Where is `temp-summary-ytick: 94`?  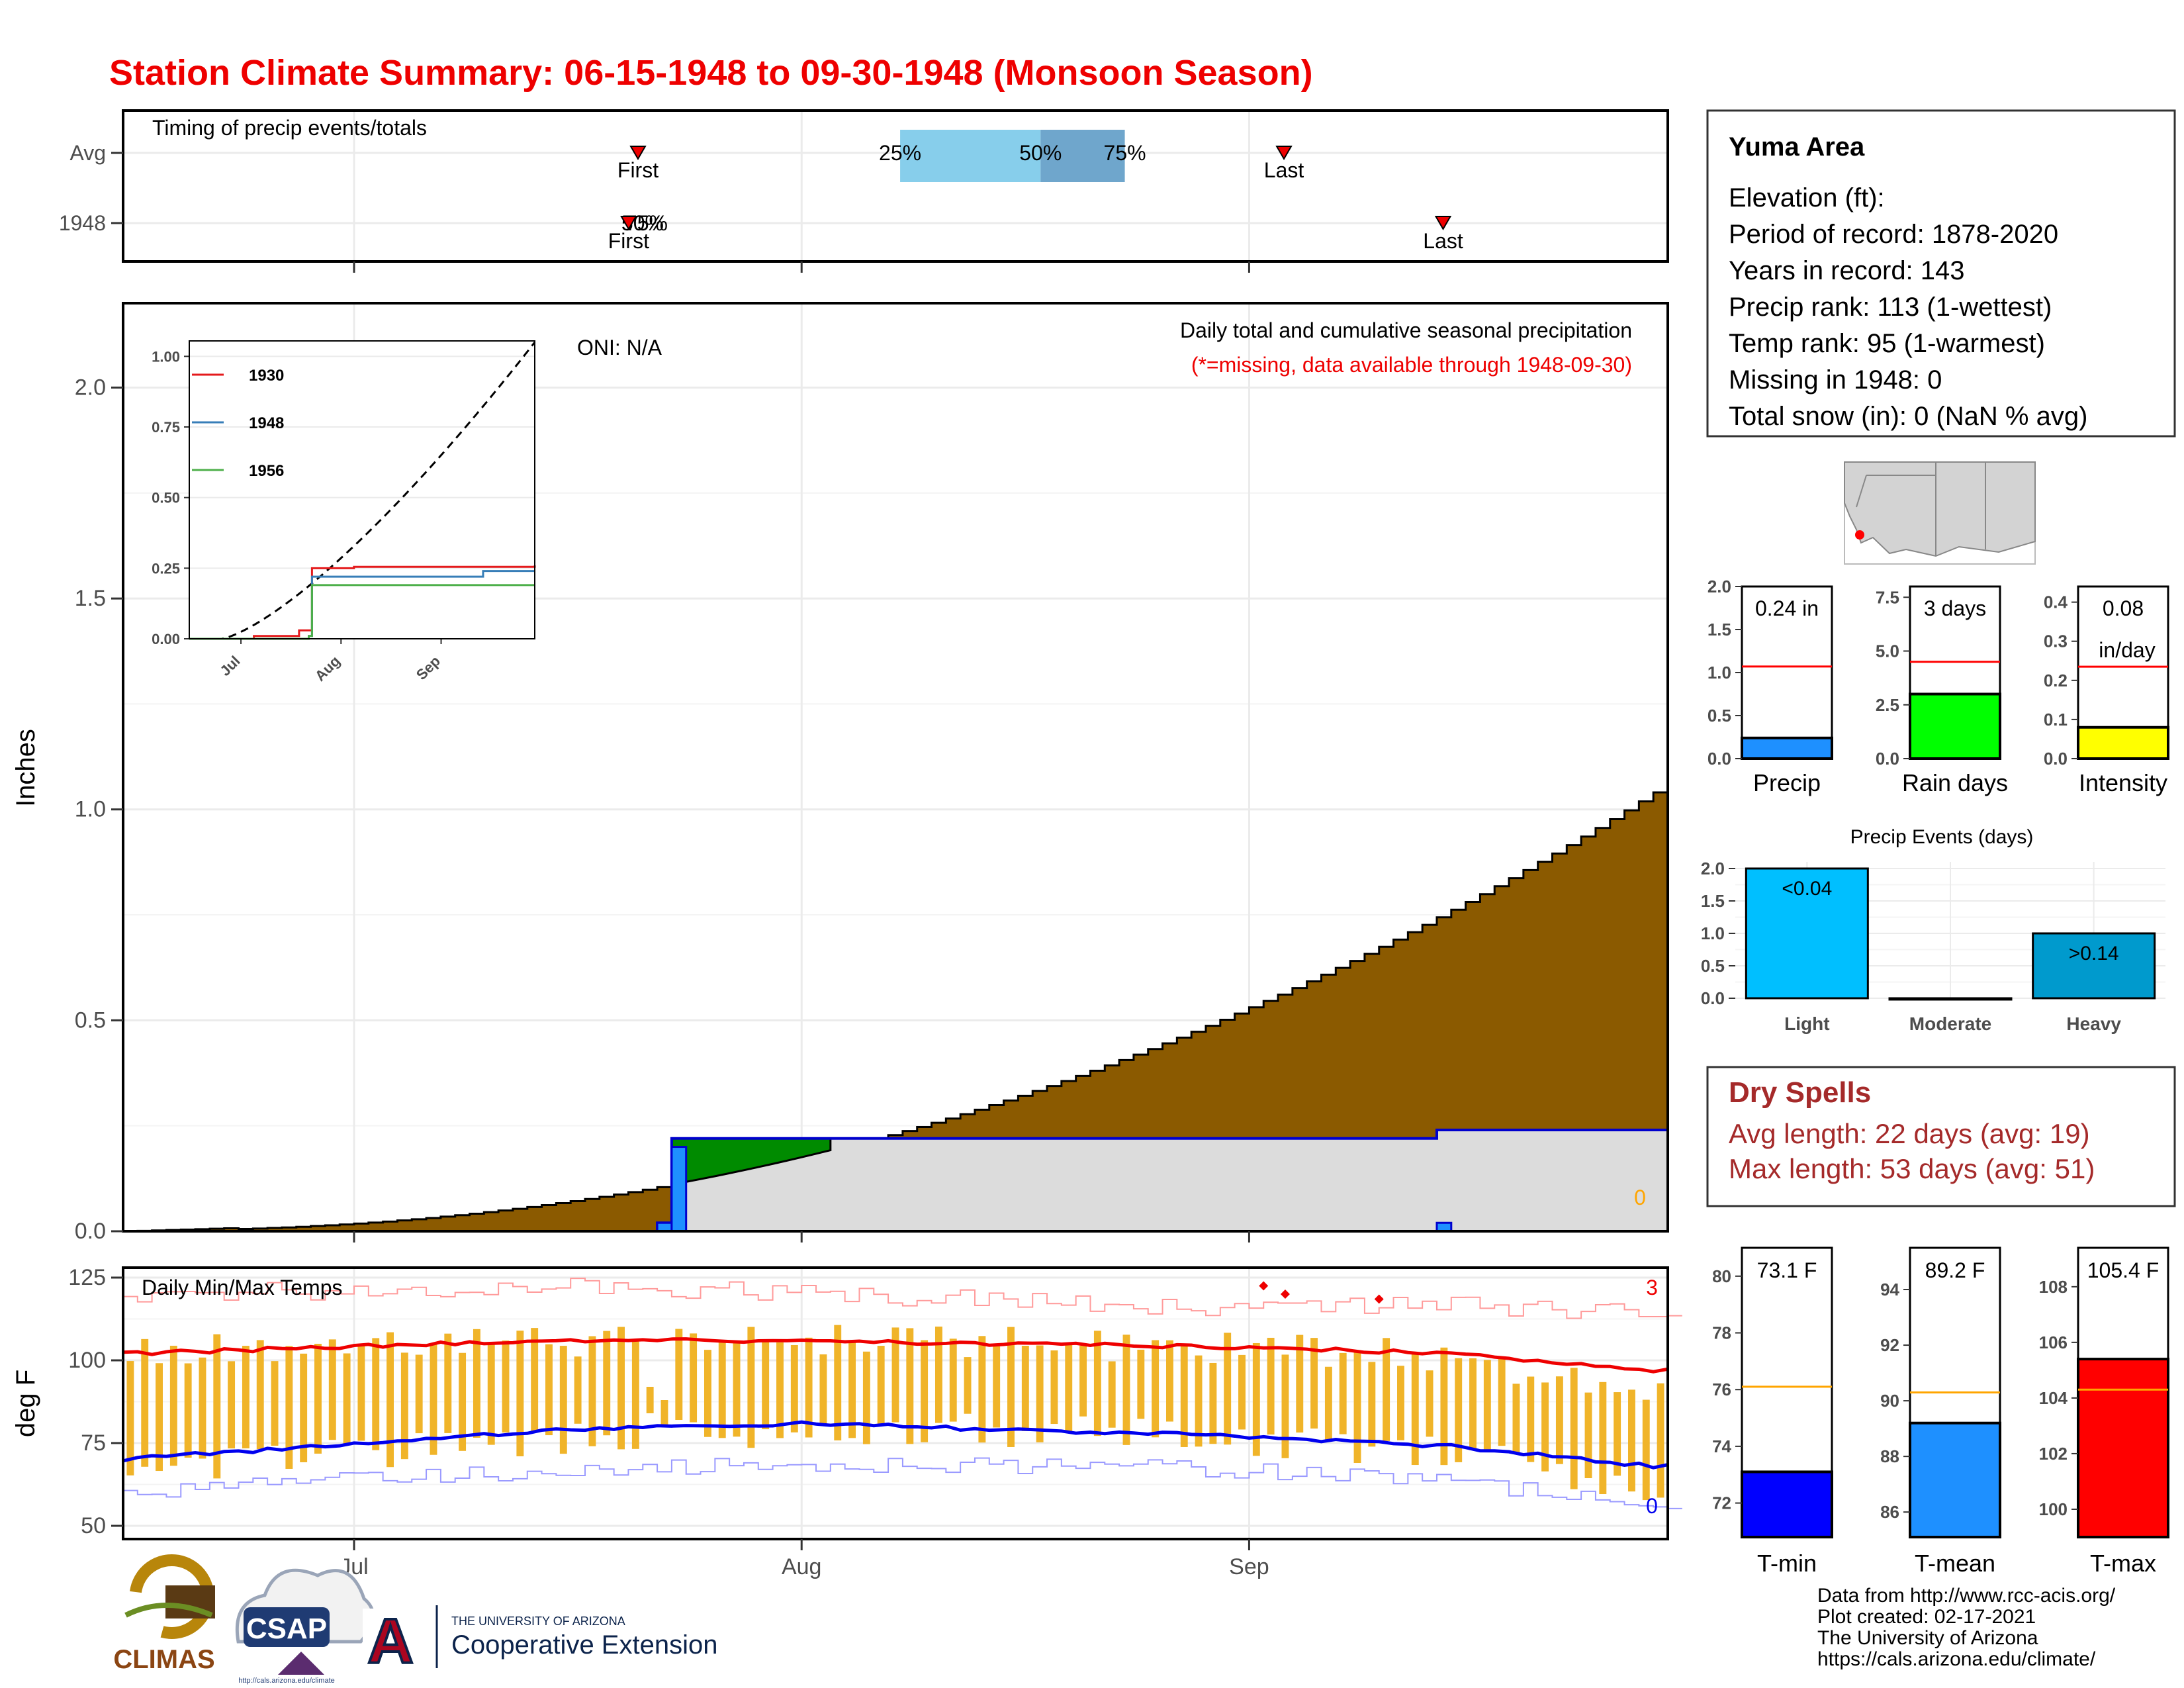
temp-summary-ytick: 94 is located at coordinates (1889, 1289).